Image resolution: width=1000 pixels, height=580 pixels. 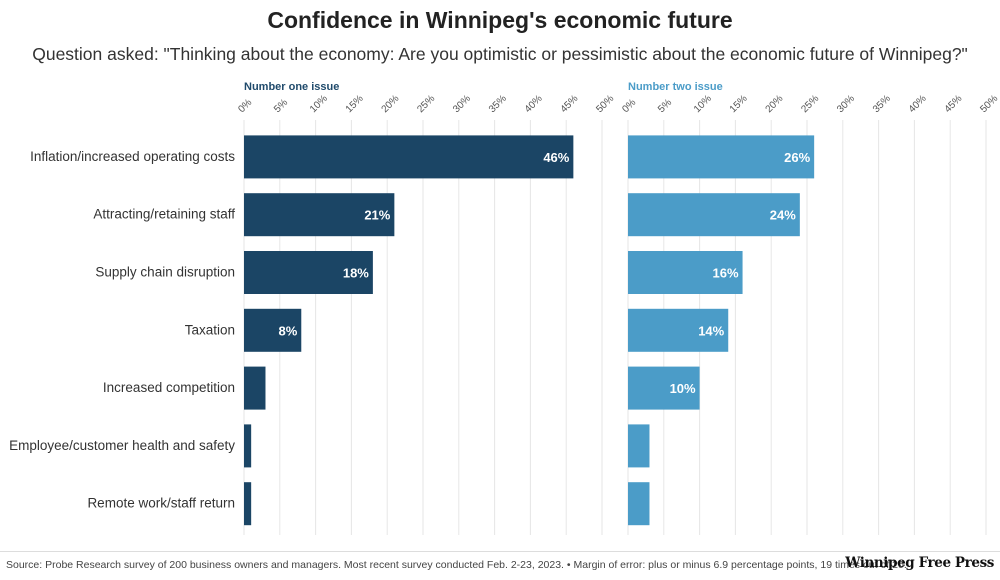 I want to click on bar-value-label: 14%, so click(x=711, y=330).